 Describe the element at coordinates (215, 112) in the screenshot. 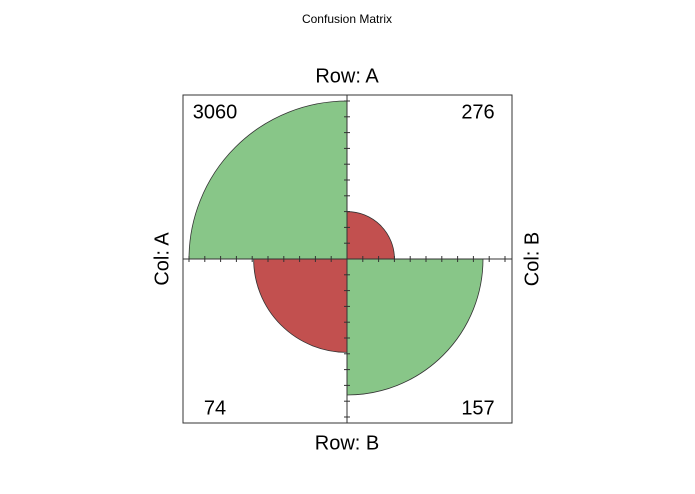

I see `cell-count: 3060` at that location.